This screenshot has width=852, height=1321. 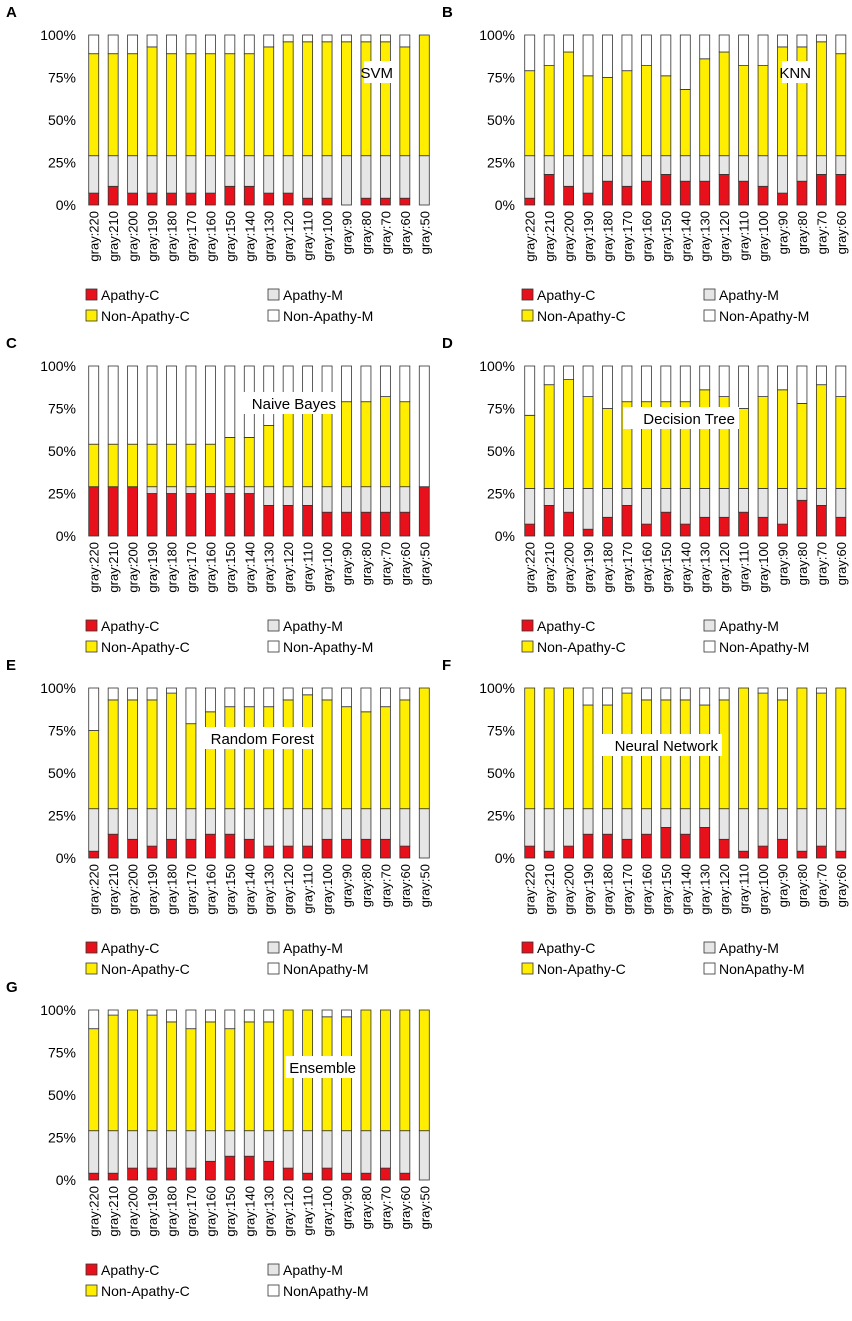 What do you see at coordinates (685, 889) in the screenshot?
I see `category-label: gray:140` at bounding box center [685, 889].